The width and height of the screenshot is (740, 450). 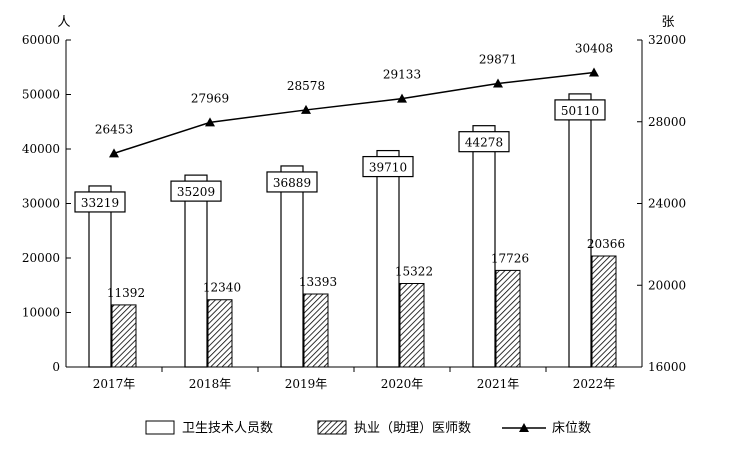 I want to click on y-right-tick-label: 16000, so click(x=667, y=367).